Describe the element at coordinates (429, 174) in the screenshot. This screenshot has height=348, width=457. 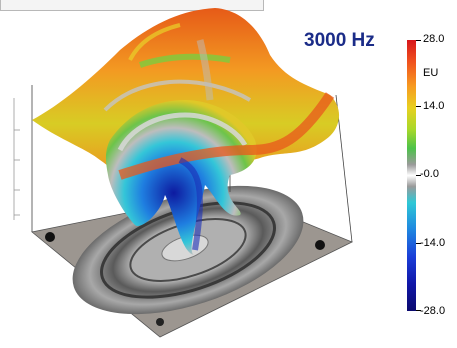
I see `colorbar-tick-label: -0.0` at that location.